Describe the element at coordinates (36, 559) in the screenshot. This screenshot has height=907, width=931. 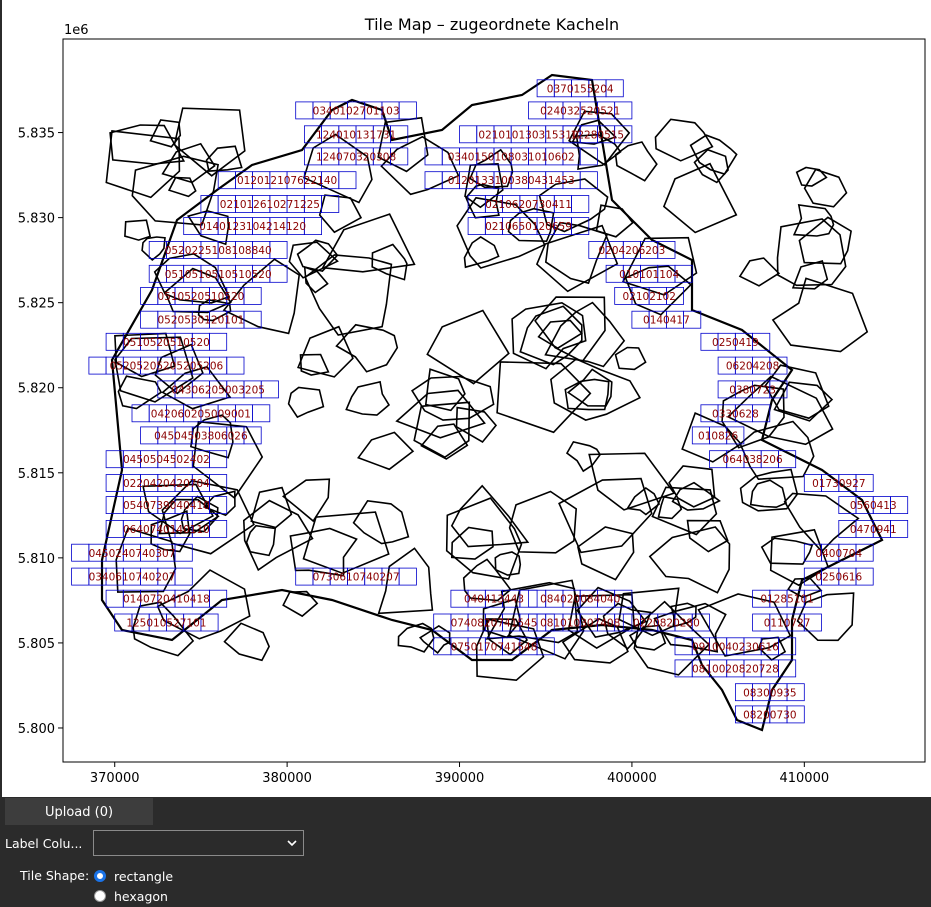
I see `y-tick-label: 5.810` at that location.